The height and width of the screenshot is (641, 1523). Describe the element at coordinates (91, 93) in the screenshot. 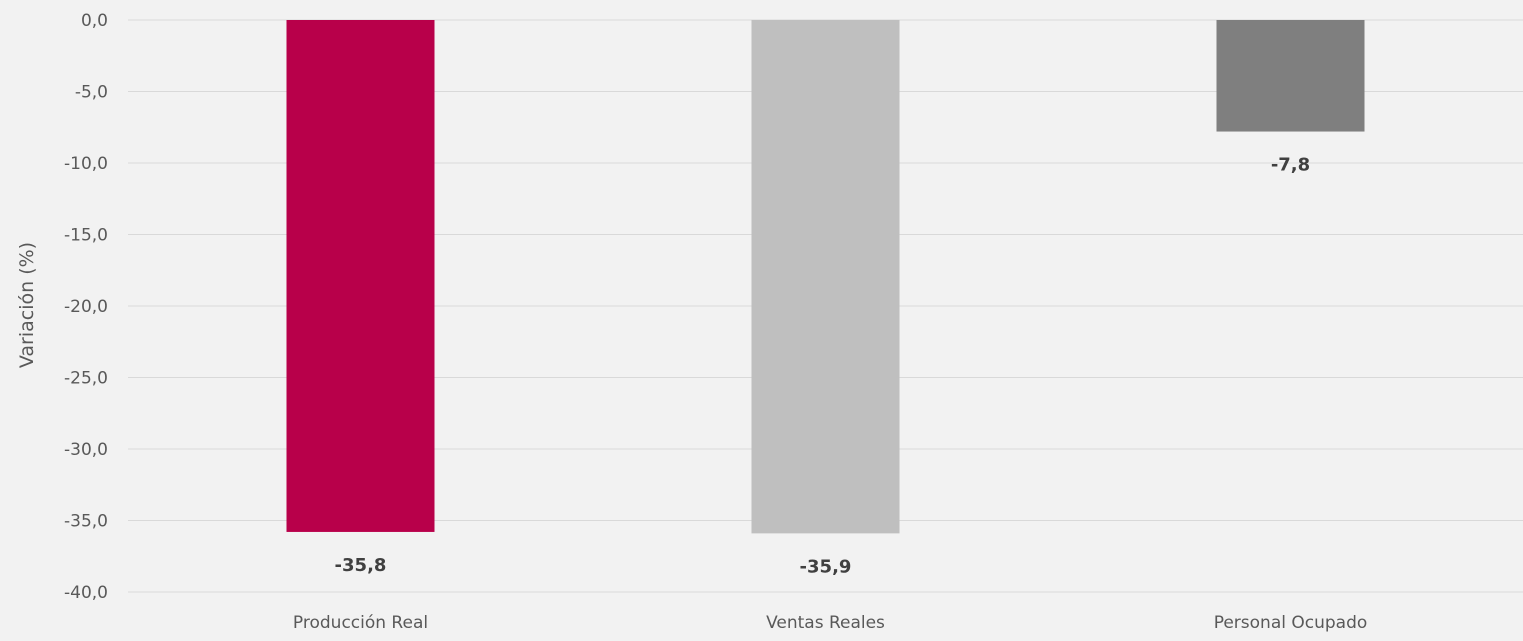

I see `y-tick-label: -5,0` at that location.